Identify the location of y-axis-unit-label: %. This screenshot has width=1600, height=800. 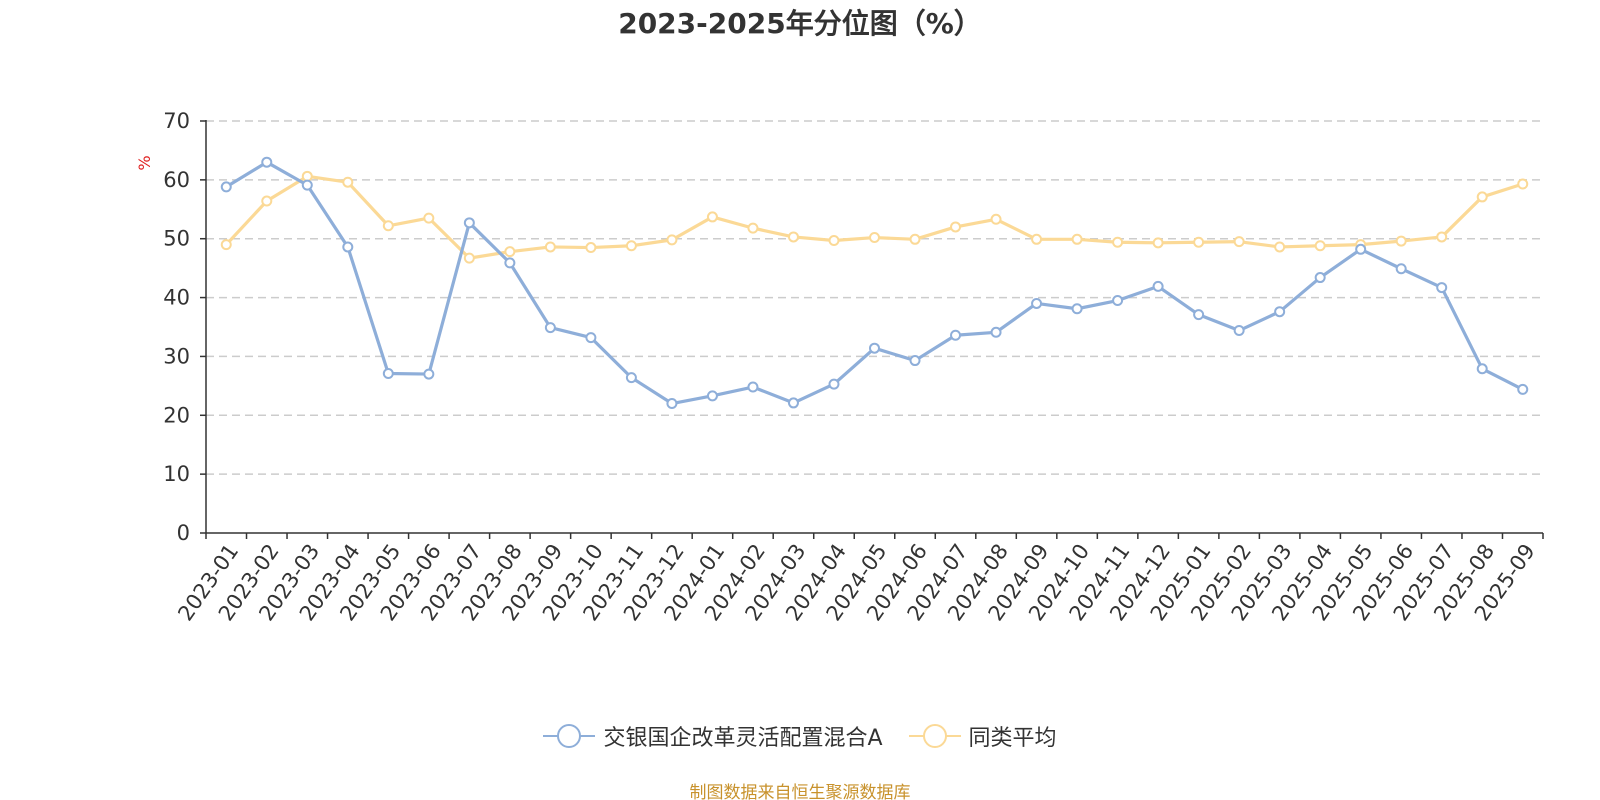
(144, 162).